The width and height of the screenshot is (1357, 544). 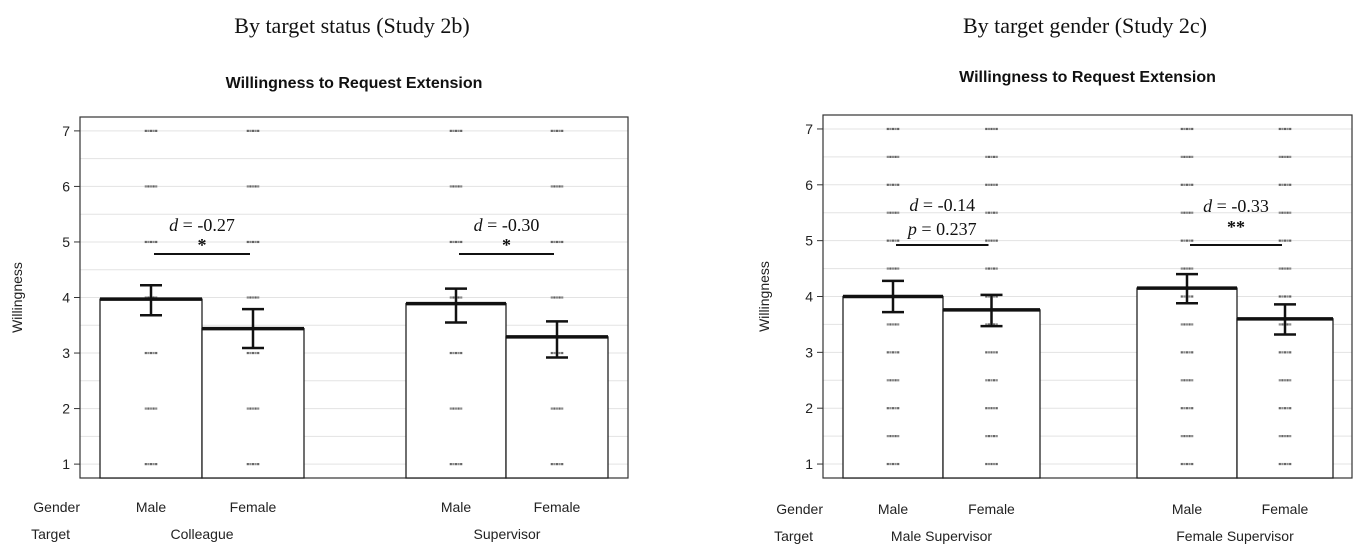 What do you see at coordinates (1236, 206) in the screenshot?
I see `effect-size-label: d = -0.33` at bounding box center [1236, 206].